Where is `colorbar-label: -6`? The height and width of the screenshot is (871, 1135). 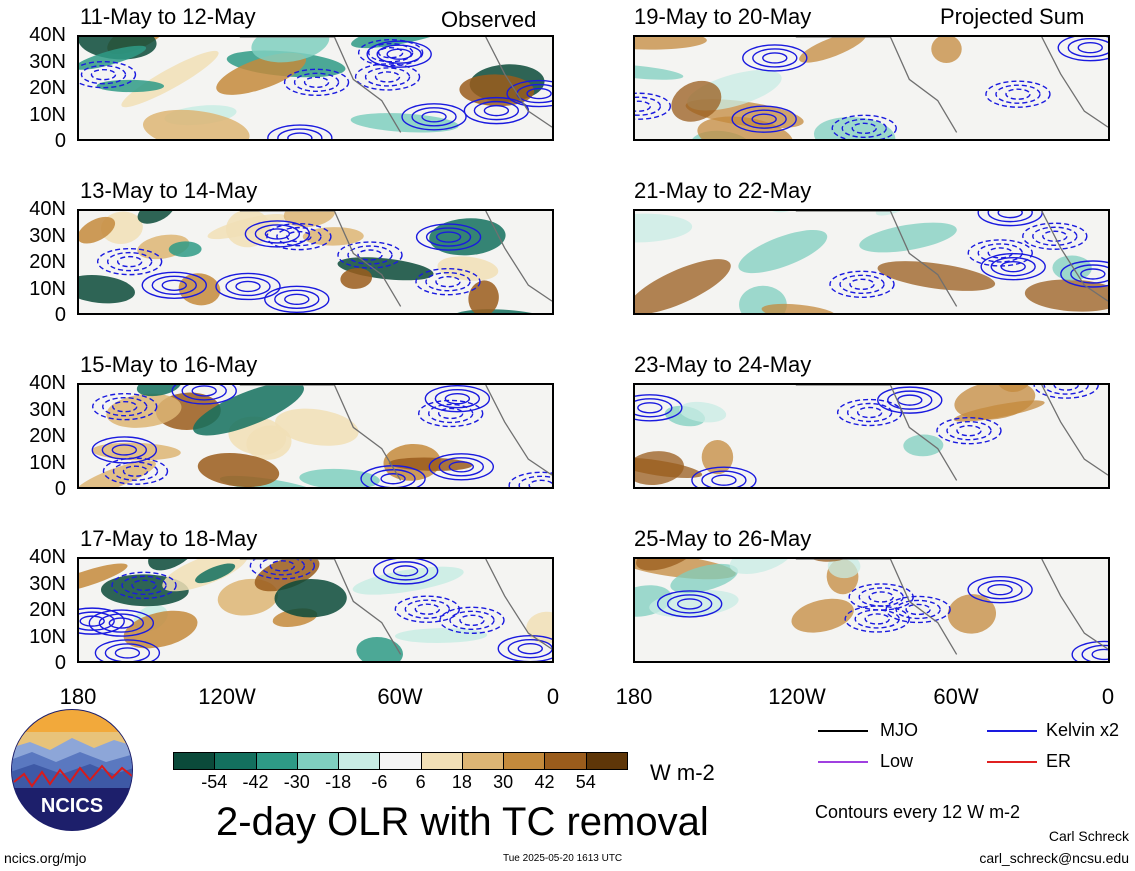 colorbar-label: -6 is located at coordinates (379, 782).